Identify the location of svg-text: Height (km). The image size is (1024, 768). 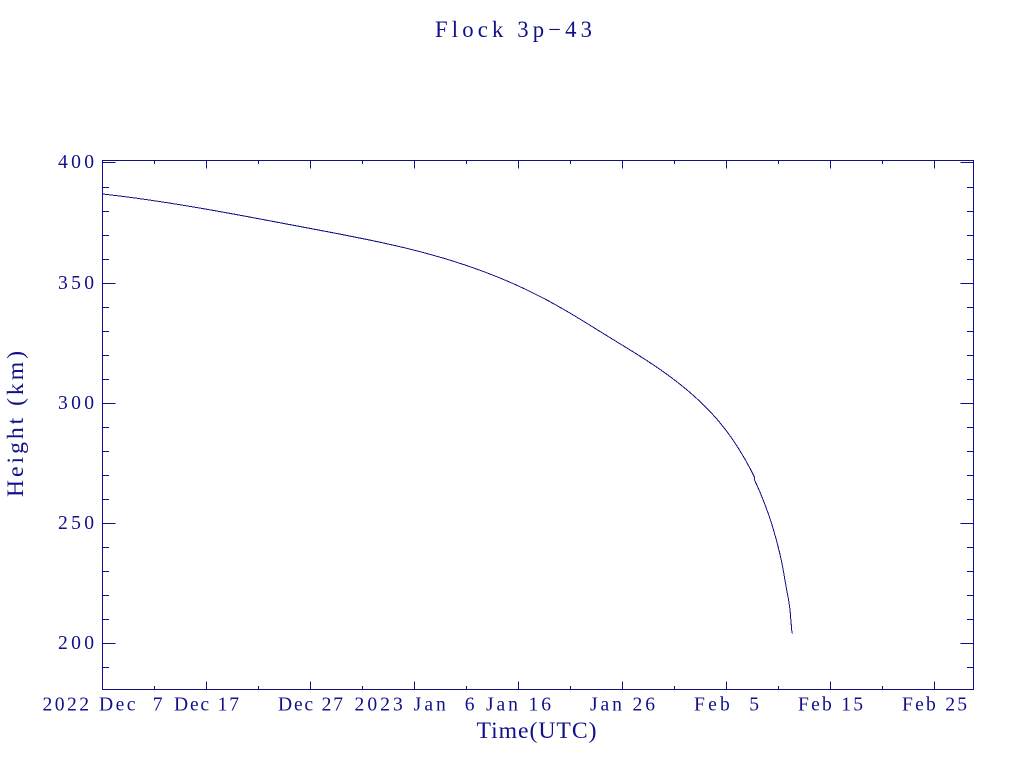
(16, 424).